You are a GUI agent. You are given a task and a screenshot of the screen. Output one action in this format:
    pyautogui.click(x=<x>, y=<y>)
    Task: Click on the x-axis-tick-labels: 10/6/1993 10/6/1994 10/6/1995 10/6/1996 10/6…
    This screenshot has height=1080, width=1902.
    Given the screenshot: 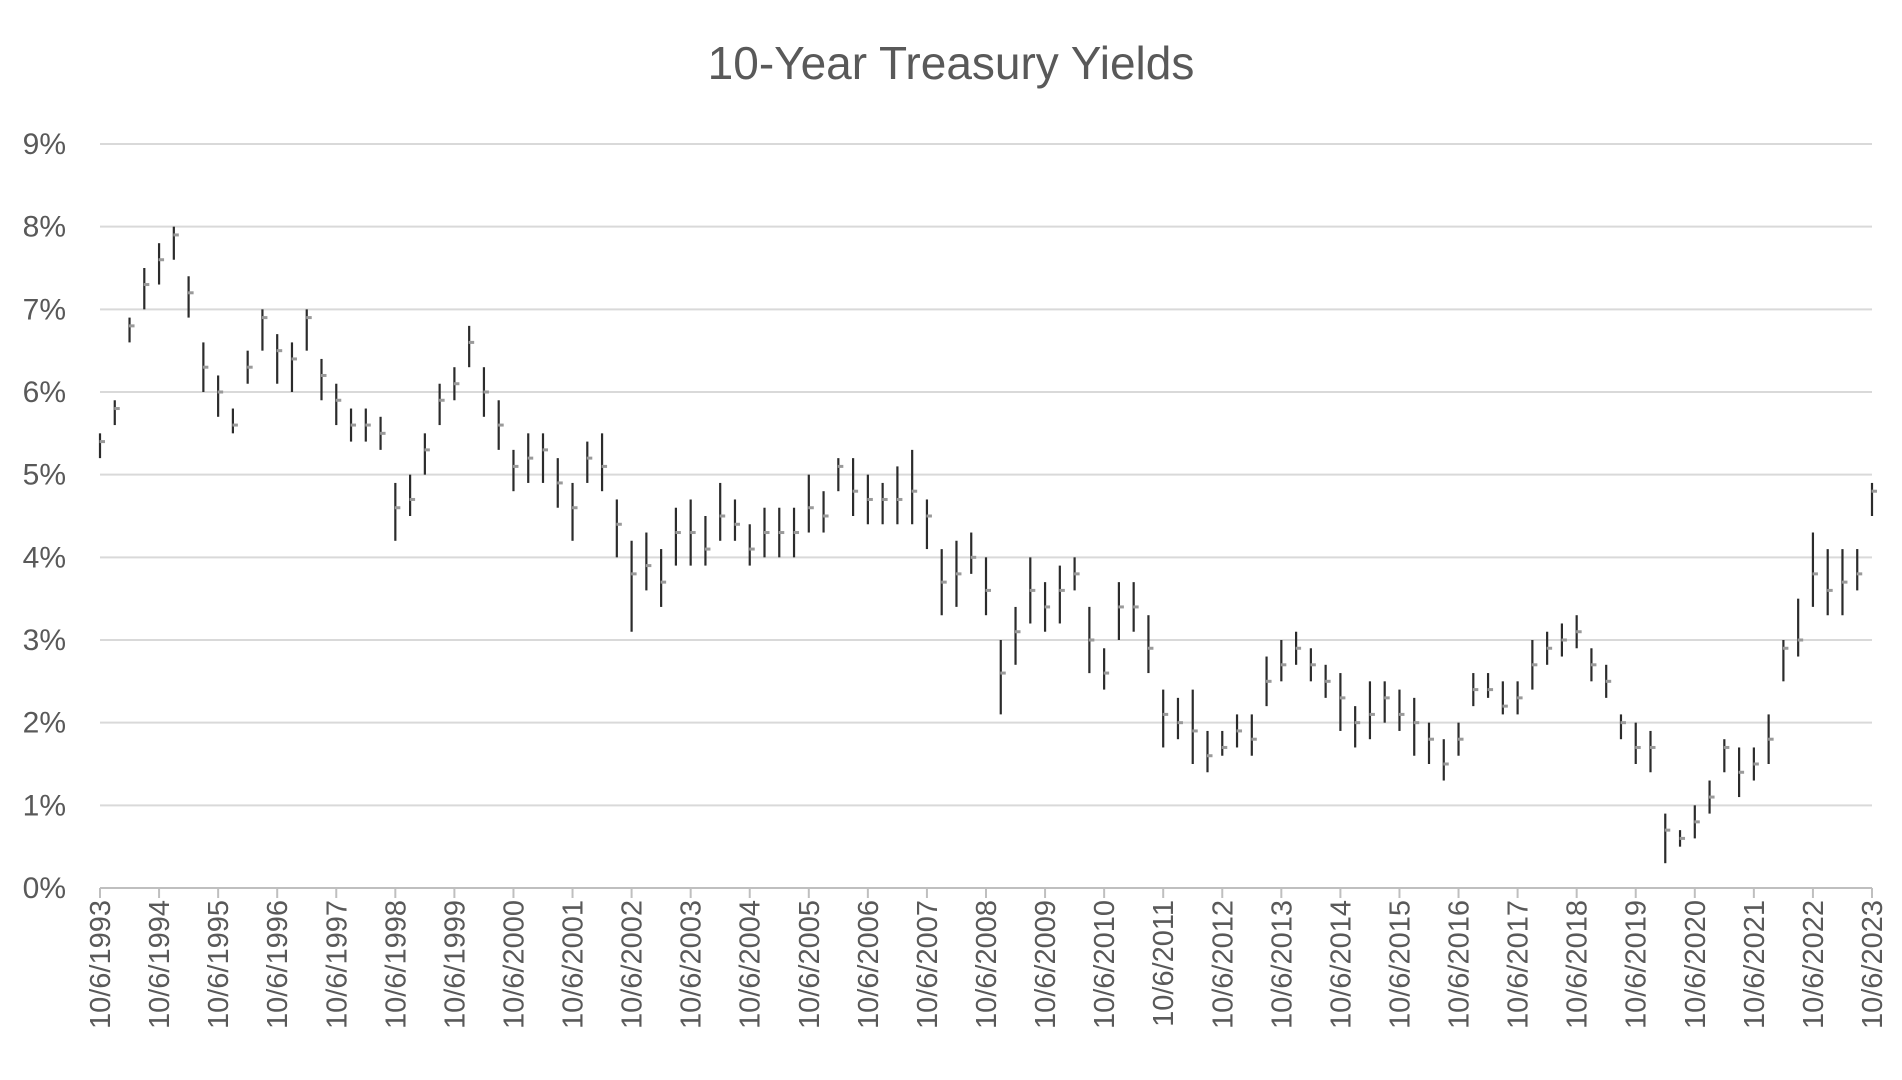 What is the action you would take?
    pyautogui.click(x=987, y=964)
    